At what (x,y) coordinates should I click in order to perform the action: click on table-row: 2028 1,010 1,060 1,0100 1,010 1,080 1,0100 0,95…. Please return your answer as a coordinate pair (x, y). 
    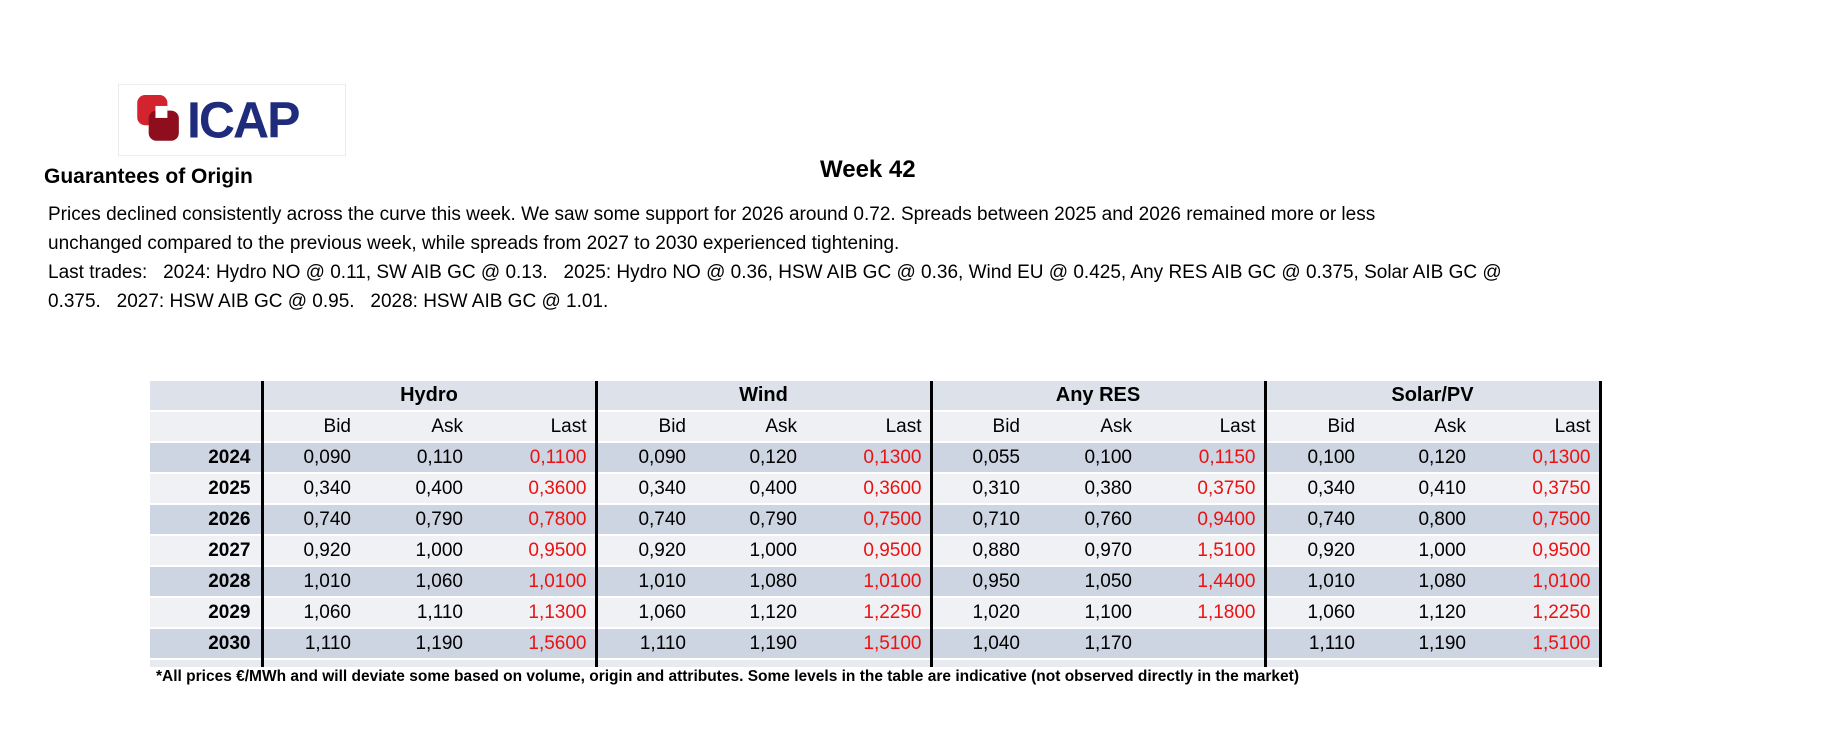
    Looking at the image, I should click on (876, 582).